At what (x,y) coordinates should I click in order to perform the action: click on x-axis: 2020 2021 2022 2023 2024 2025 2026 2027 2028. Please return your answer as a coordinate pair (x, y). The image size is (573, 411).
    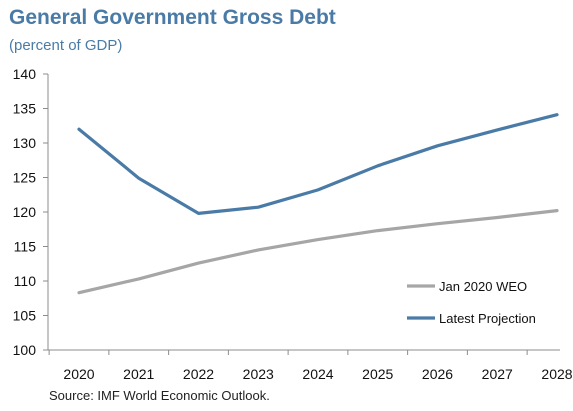
    Looking at the image, I should click on (310, 365).